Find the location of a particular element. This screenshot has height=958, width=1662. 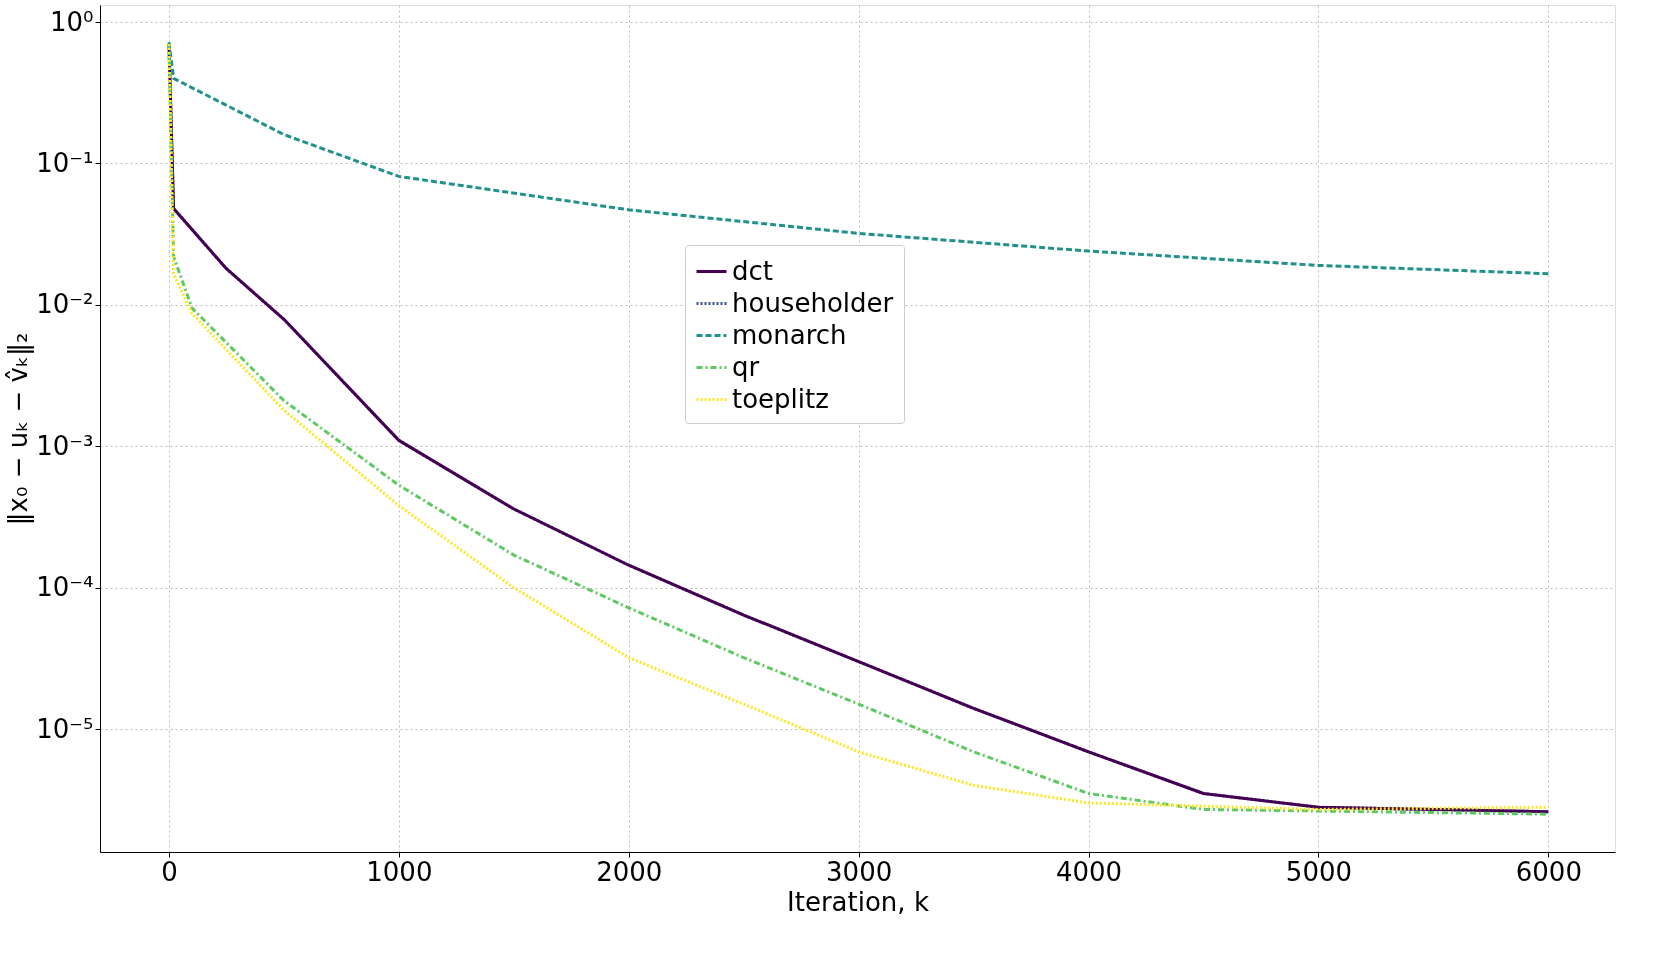

y-tick-label: 10⁻⁵ is located at coordinates (65, 728).